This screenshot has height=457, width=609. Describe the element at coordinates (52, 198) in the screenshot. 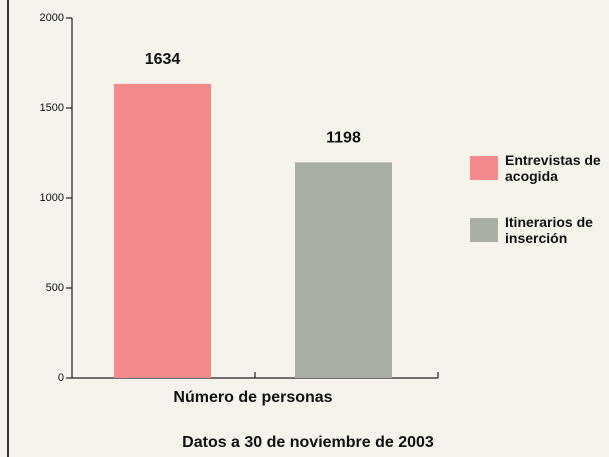

I see `y-tick-label: 1000` at that location.